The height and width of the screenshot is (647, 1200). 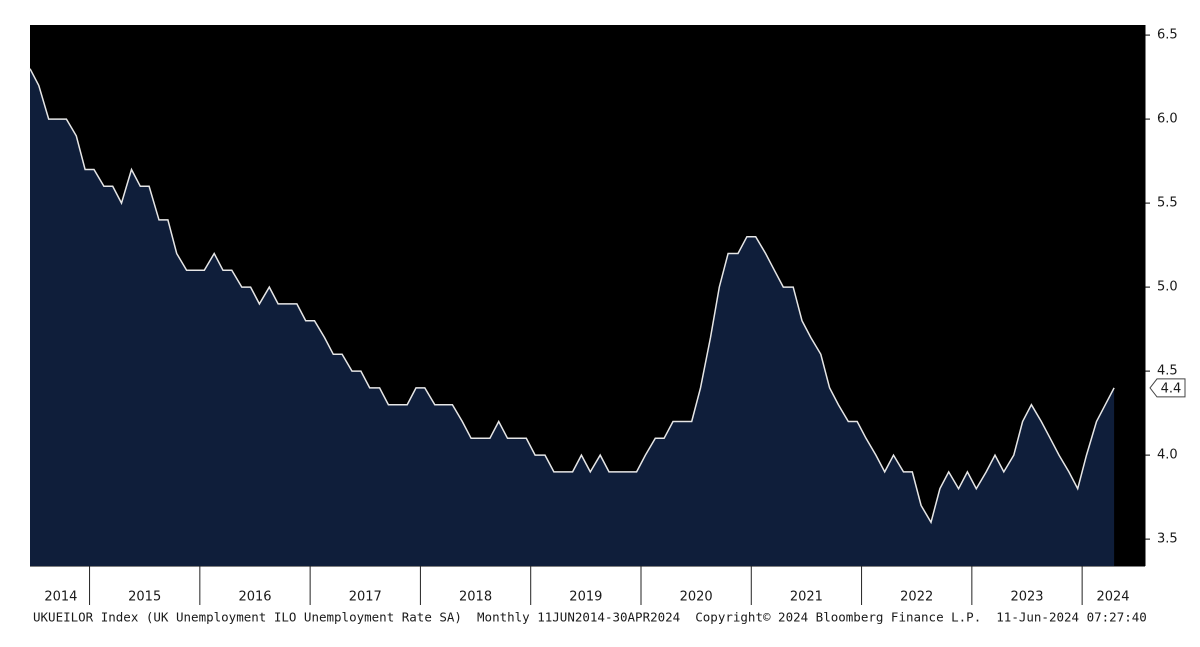 I want to click on y-tick-label: 3.5, so click(x=1167, y=539).